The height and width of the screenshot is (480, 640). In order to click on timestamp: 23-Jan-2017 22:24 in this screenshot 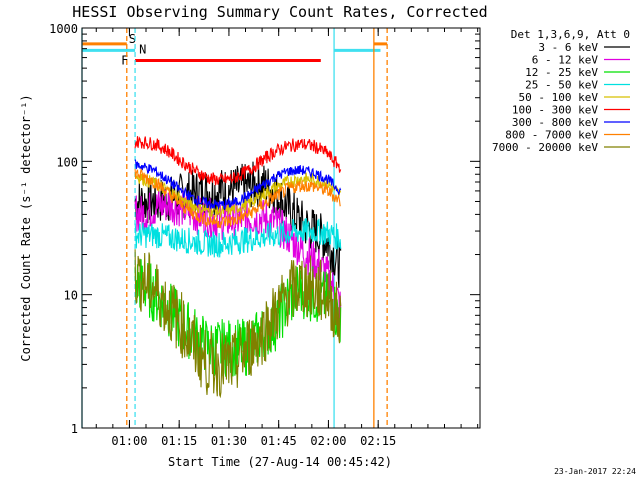, I will do `click(595, 471)`.